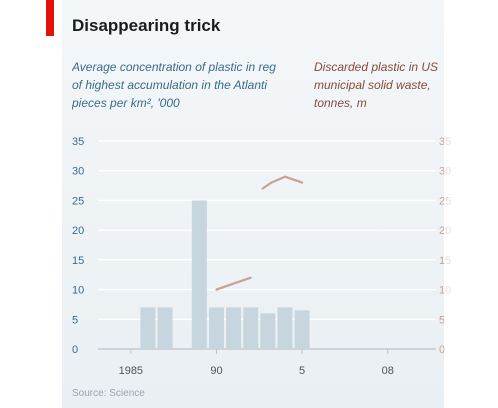 This screenshot has height=408, width=498. What do you see at coordinates (302, 329) in the screenshot?
I see `bar-1995` at bounding box center [302, 329].